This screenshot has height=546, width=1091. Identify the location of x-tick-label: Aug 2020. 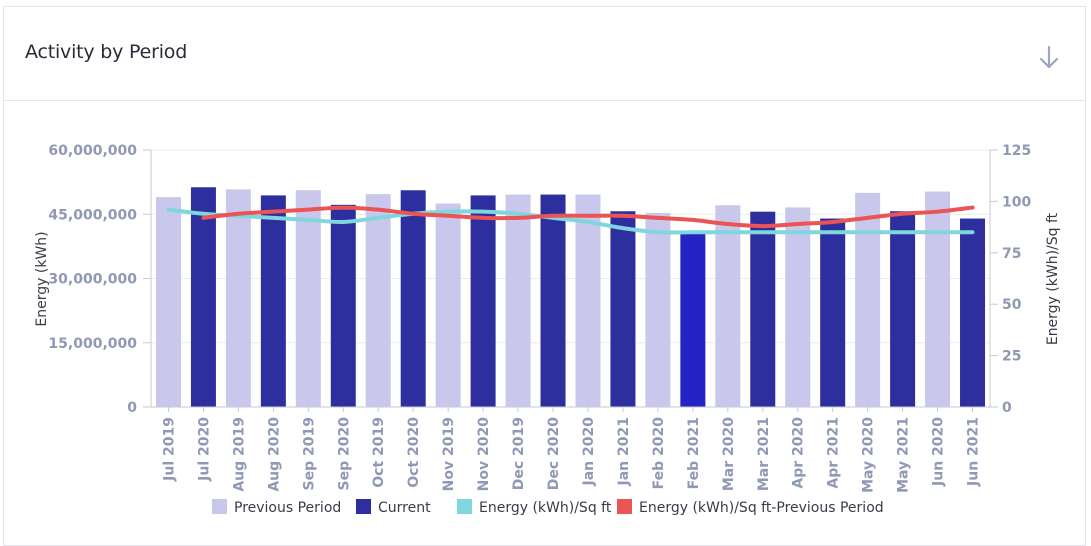
(274, 454).